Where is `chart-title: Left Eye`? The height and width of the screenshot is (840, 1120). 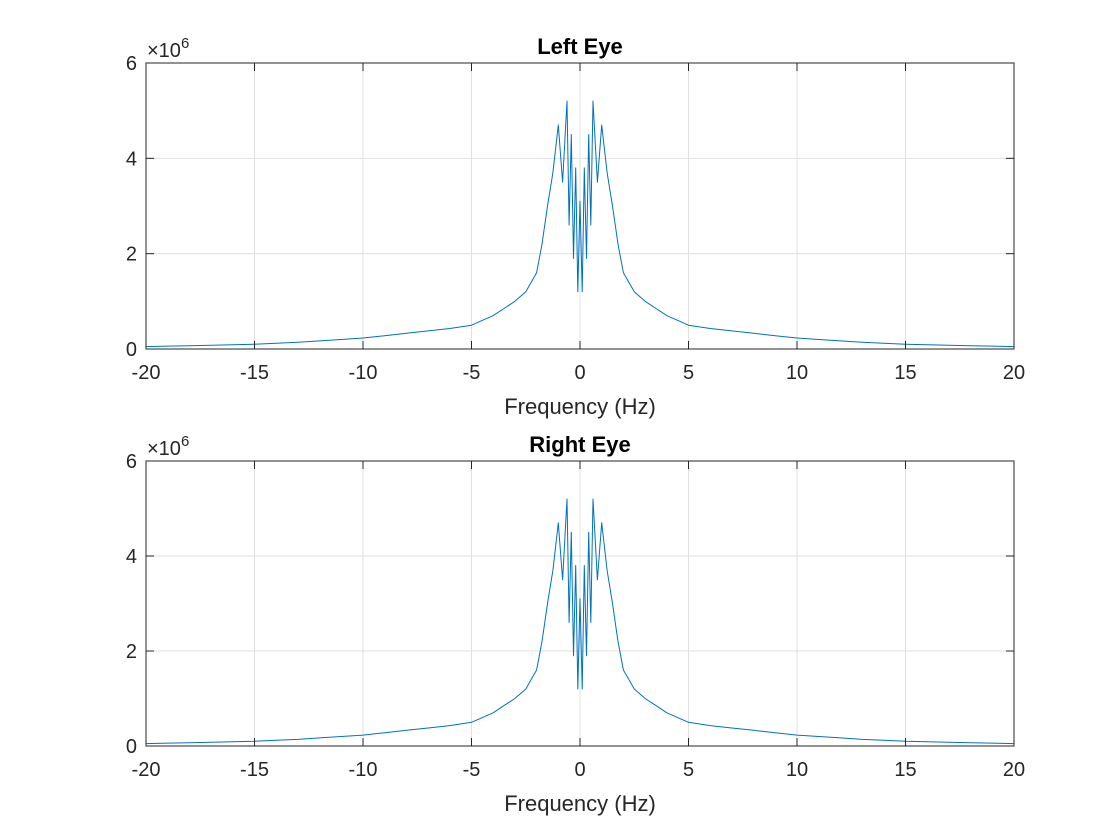 chart-title: Left Eye is located at coordinates (580, 46).